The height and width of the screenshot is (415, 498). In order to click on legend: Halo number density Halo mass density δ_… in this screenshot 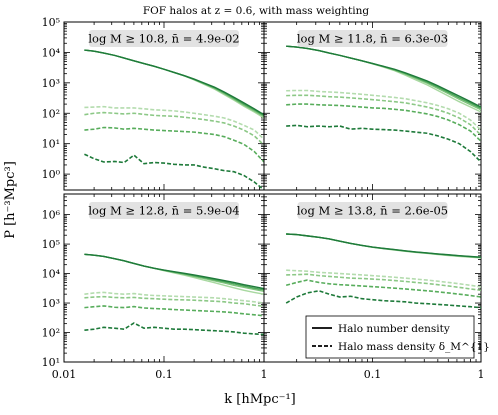, I will do `click(397, 337)`.